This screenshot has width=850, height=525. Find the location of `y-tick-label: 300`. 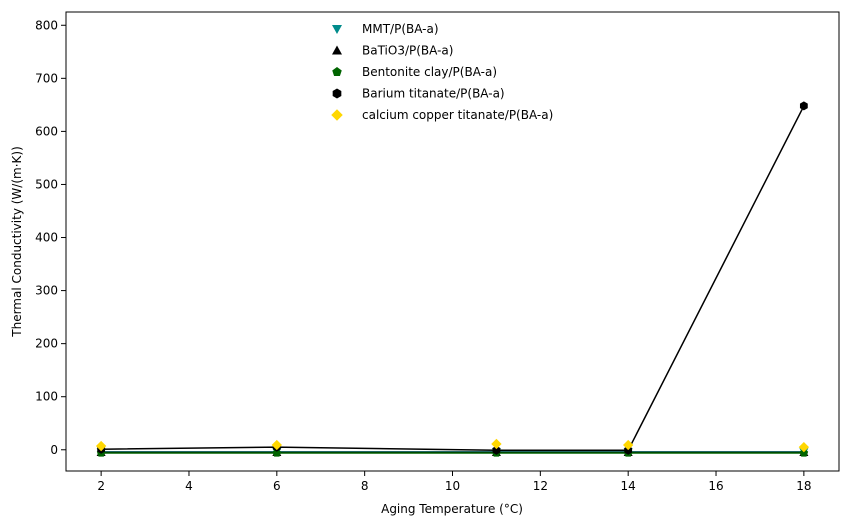

y-tick-label: 300 is located at coordinates (46, 291).